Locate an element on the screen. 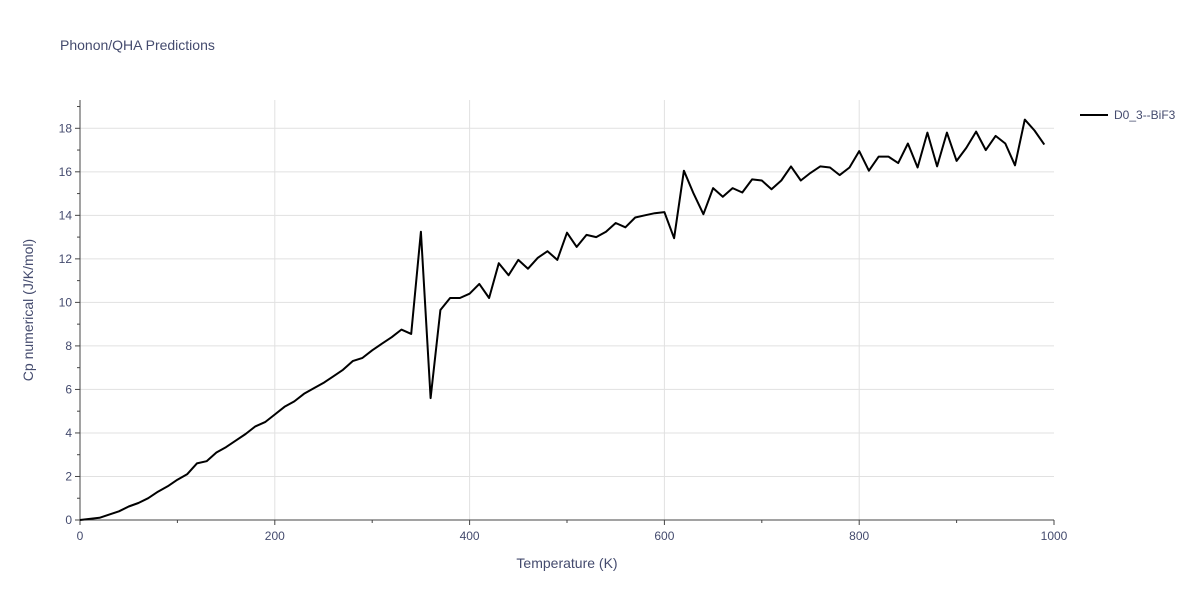 This screenshot has height=600, width=1200. y-tick-label: 12 is located at coordinates (66, 259).